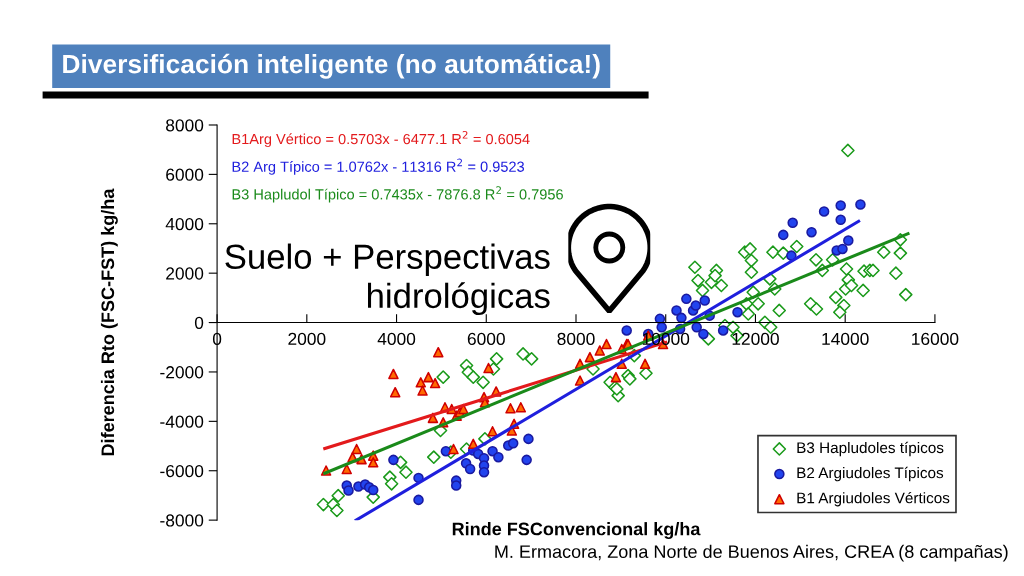 This screenshot has width=1024, height=576. Describe the element at coordinates (486, 339) in the screenshot. I see `x-tick-label: 6000` at that location.